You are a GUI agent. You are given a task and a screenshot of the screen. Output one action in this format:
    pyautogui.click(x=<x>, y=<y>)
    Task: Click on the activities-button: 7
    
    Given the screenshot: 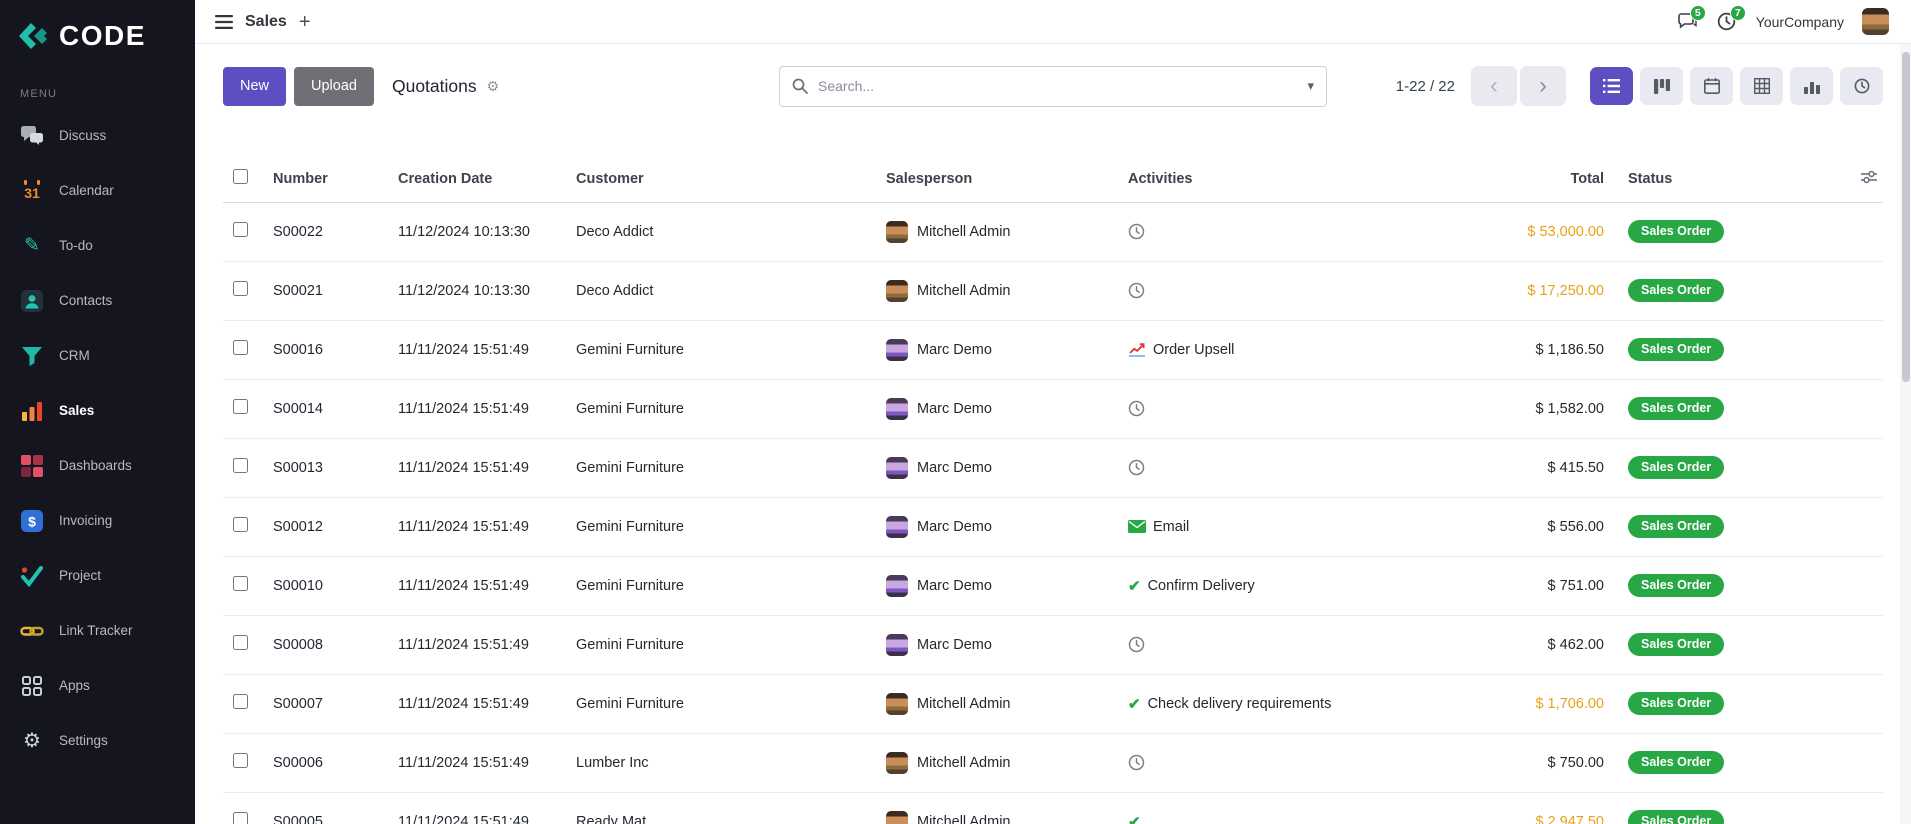 What is the action you would take?
    pyautogui.click(x=1731, y=18)
    